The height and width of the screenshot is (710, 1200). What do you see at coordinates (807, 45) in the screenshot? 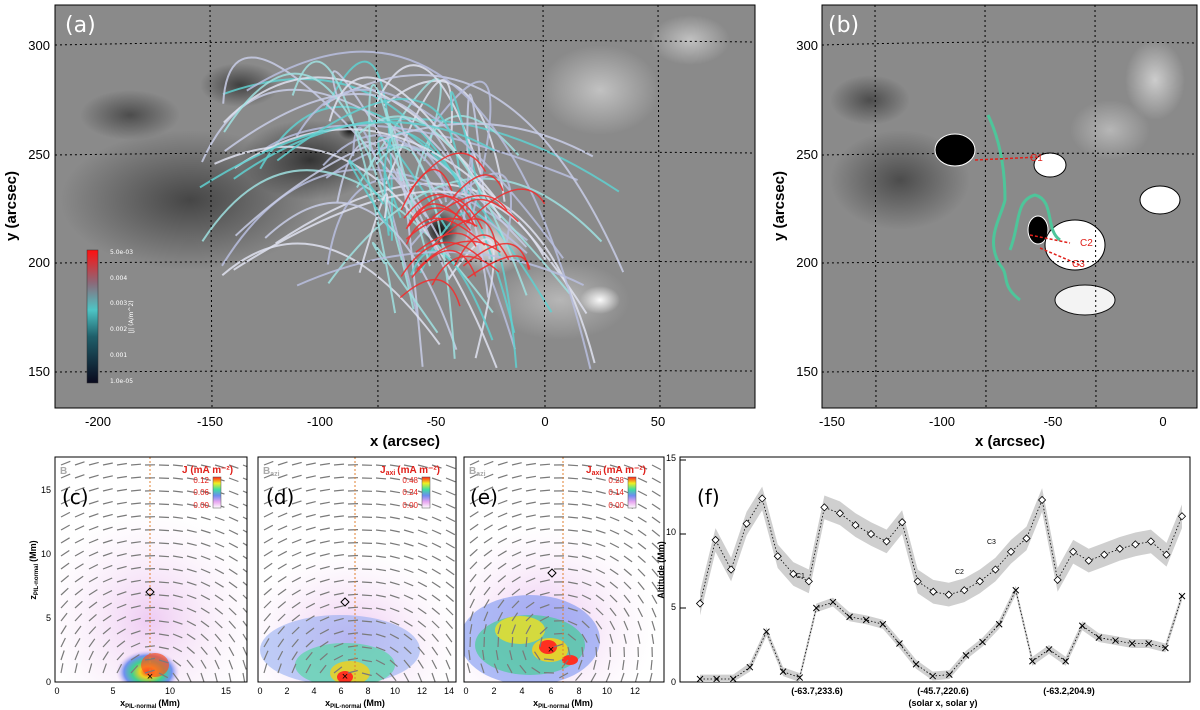
I see `y-tick: 300` at bounding box center [807, 45].